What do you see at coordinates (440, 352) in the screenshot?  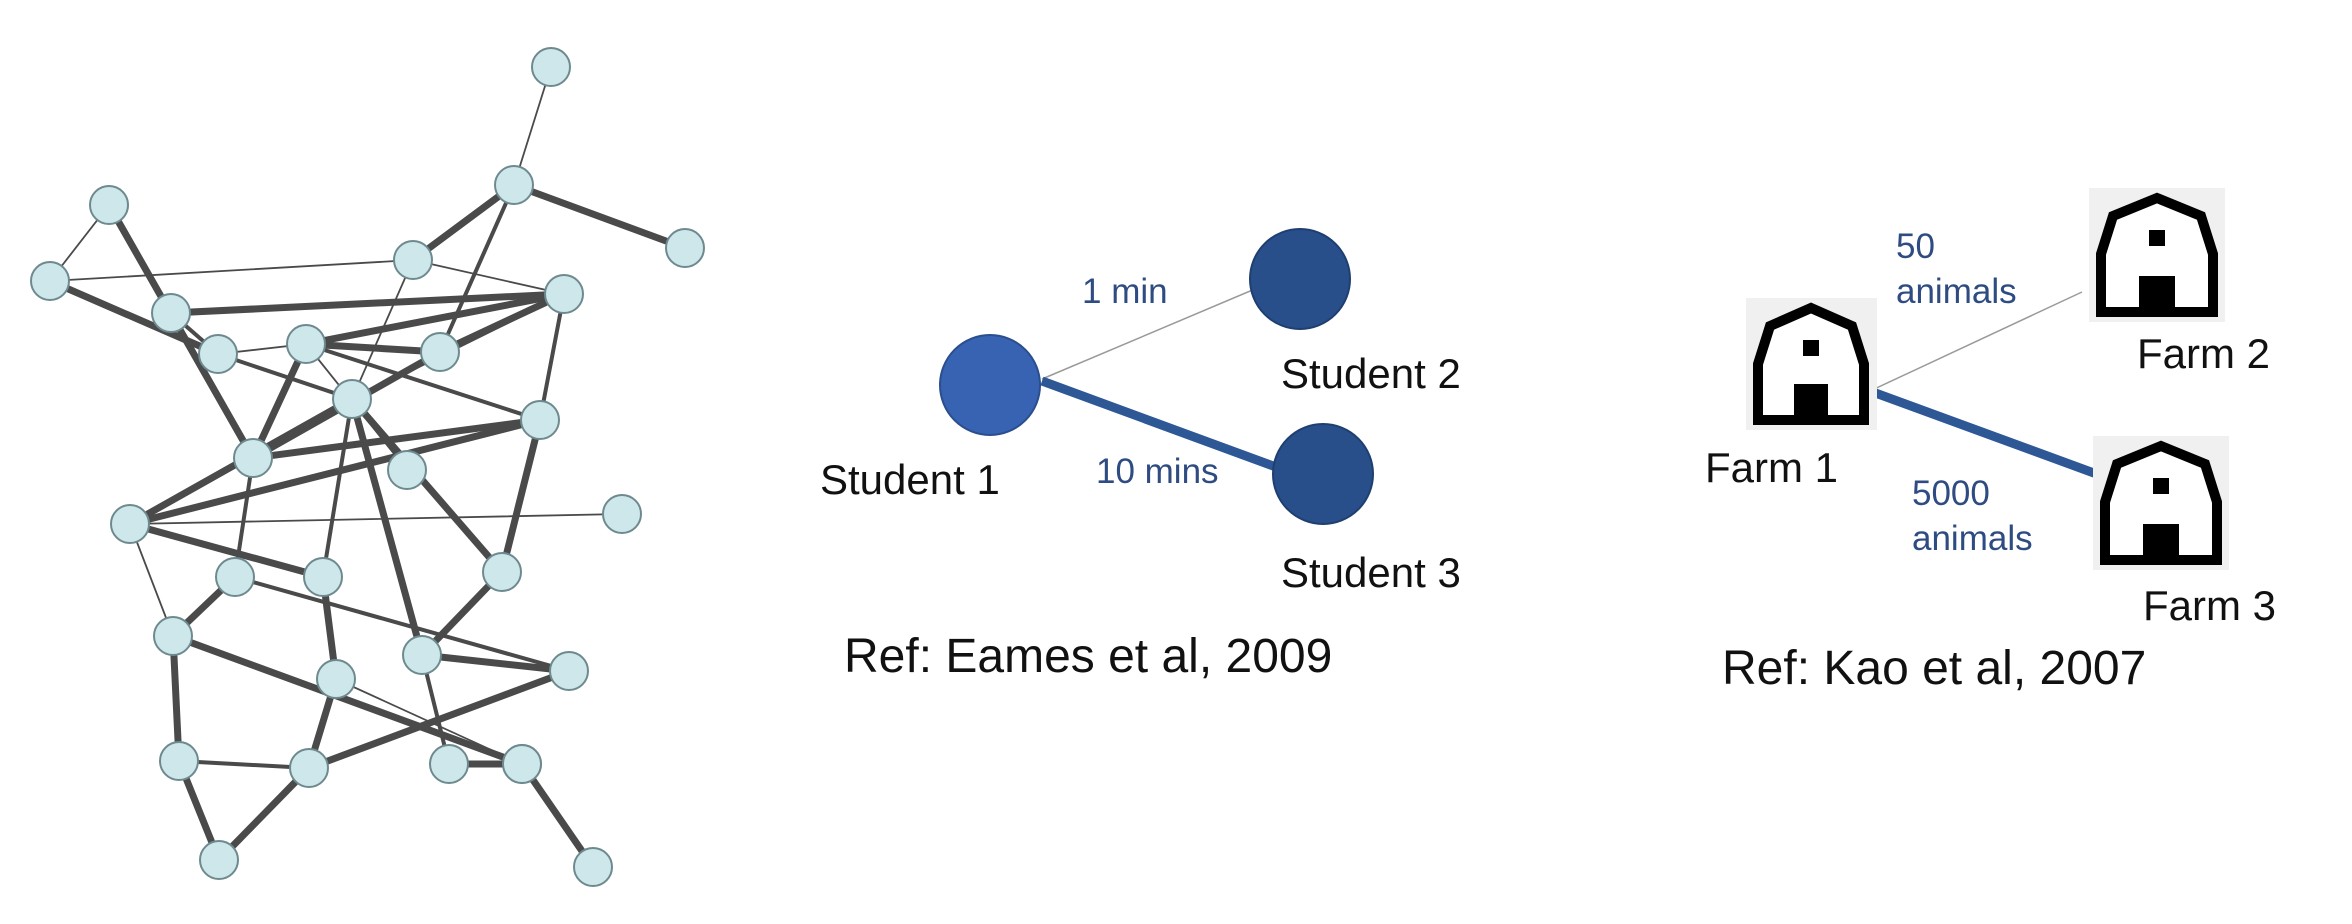 I see `network-node-n9` at bounding box center [440, 352].